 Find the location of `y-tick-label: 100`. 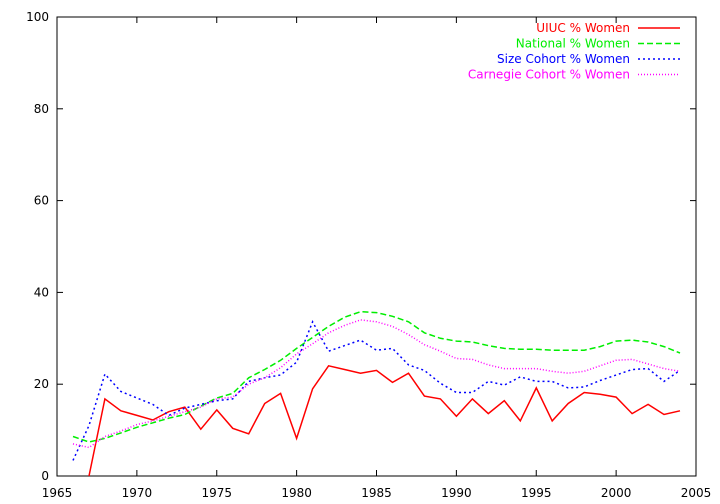

y-tick-label: 100 is located at coordinates (37, 17).